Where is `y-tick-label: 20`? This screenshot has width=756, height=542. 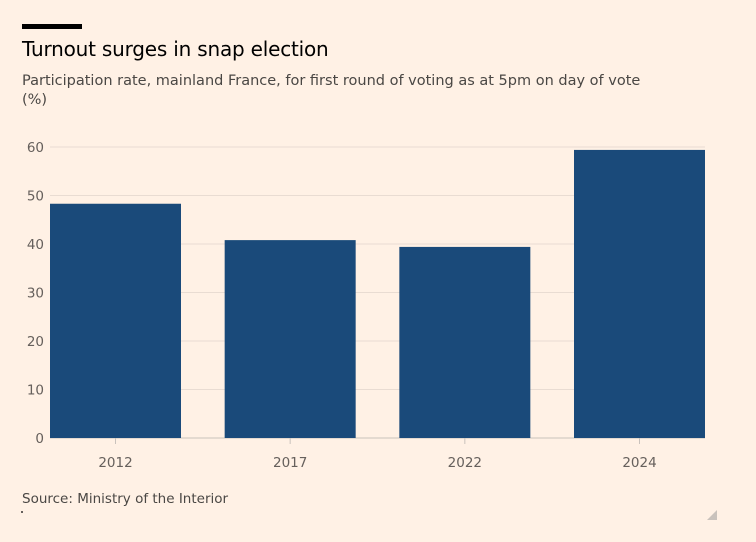 y-tick-label: 20 is located at coordinates (35, 342).